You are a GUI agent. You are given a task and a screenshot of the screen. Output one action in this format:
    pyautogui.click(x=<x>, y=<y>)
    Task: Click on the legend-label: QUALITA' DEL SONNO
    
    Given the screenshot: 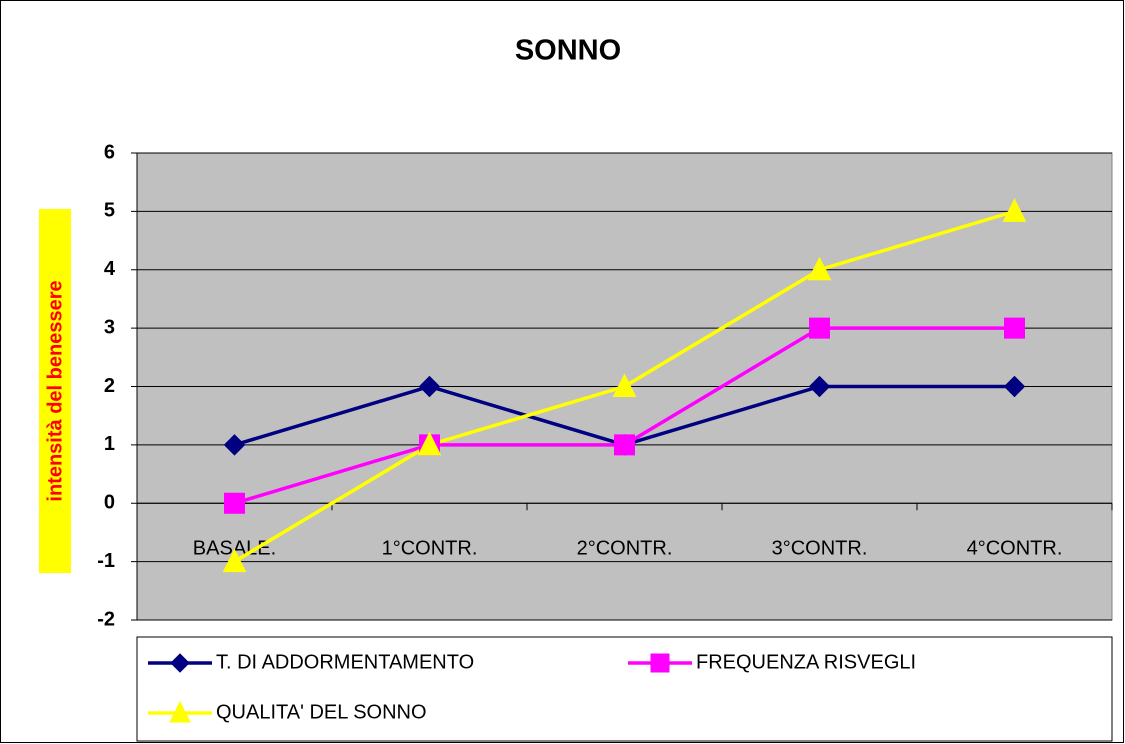 What is the action you would take?
    pyautogui.click(x=321, y=712)
    